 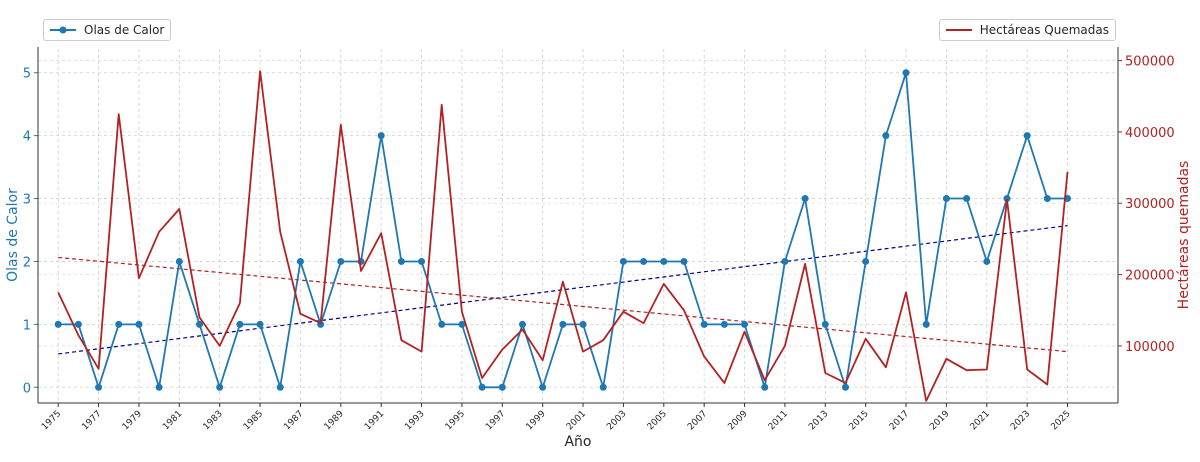 What do you see at coordinates (414, 420) in the screenshot?
I see `x-tick-label: 1993` at bounding box center [414, 420].